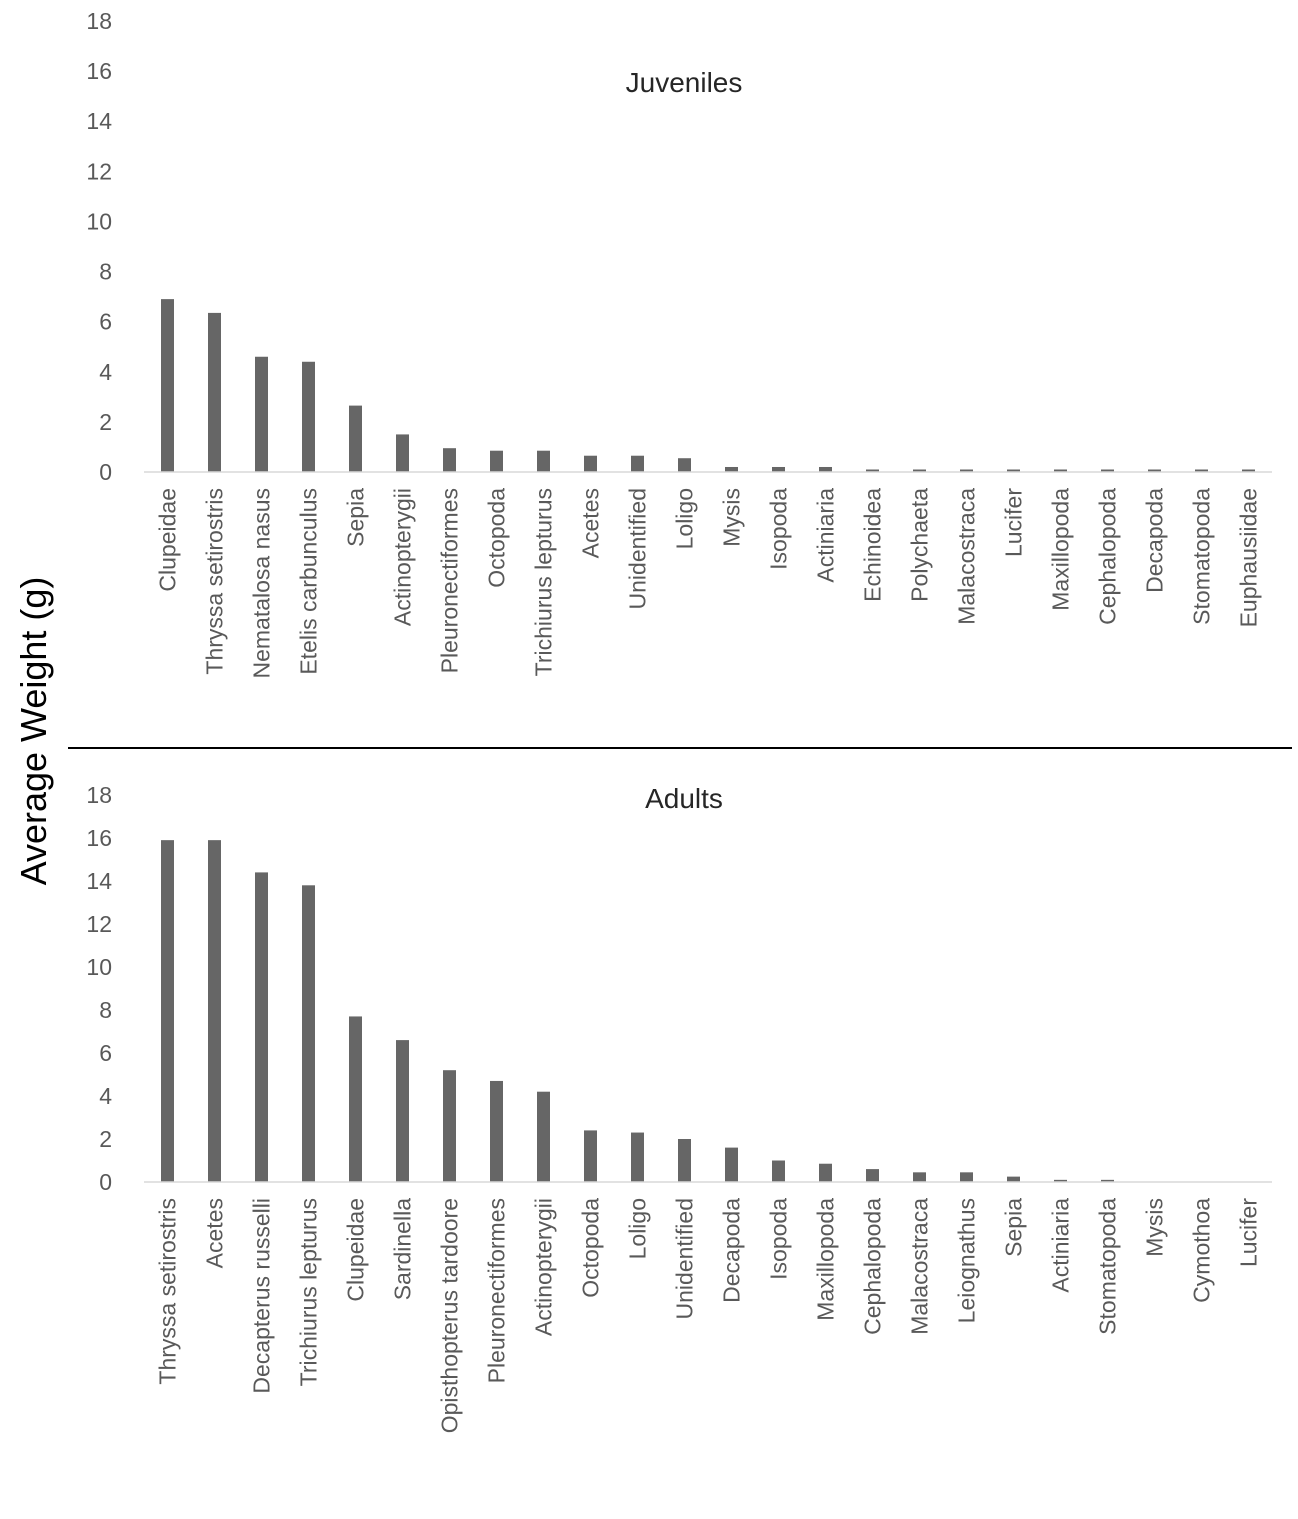  I want to click on juveniles-category-label: Stomatopoda, so click(1202, 556).